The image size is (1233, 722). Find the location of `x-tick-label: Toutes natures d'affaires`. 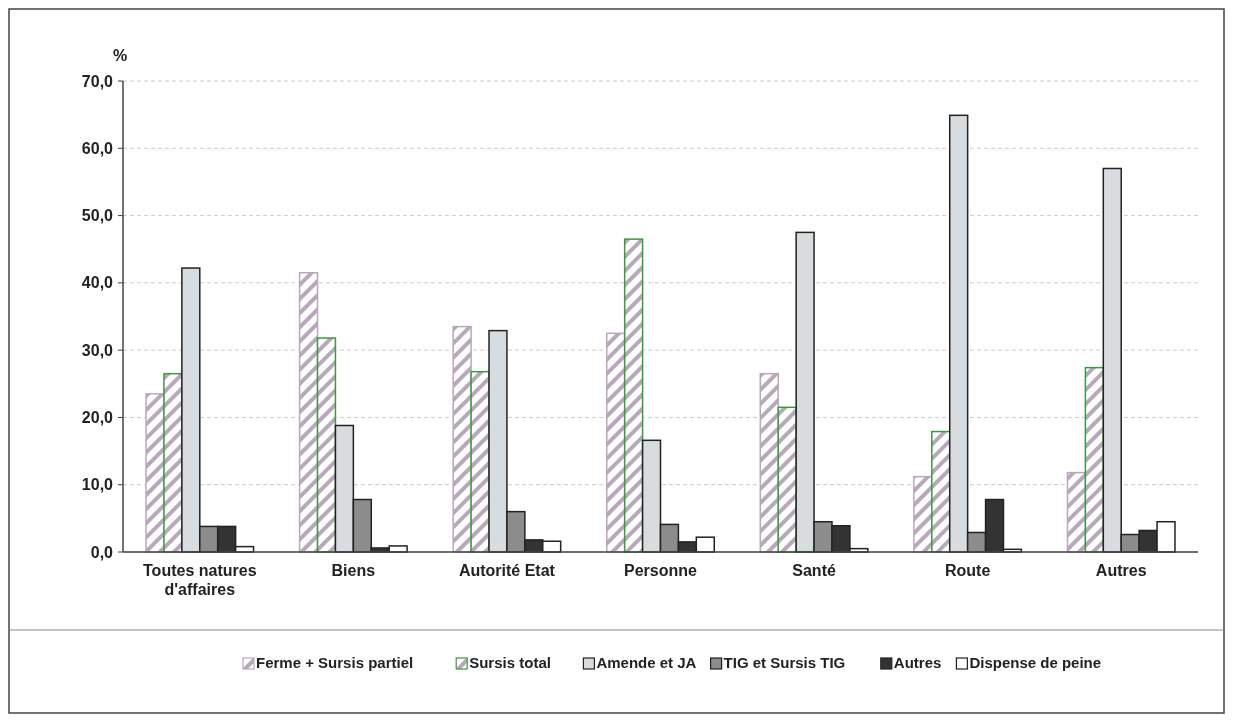

x-tick-label: Toutes natures d'affaires is located at coordinates (200, 580).